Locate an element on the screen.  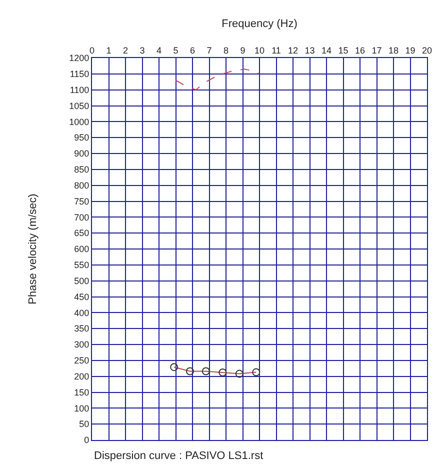
y-tick-label: 900 is located at coordinates (82, 153).